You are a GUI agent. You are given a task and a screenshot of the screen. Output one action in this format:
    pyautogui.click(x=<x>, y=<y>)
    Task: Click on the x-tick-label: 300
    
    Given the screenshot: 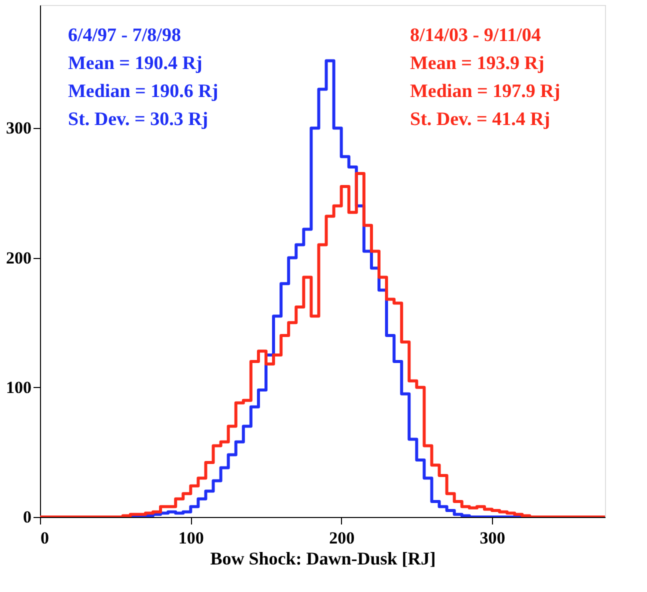 What is the action you would take?
    pyautogui.click(x=493, y=538)
    